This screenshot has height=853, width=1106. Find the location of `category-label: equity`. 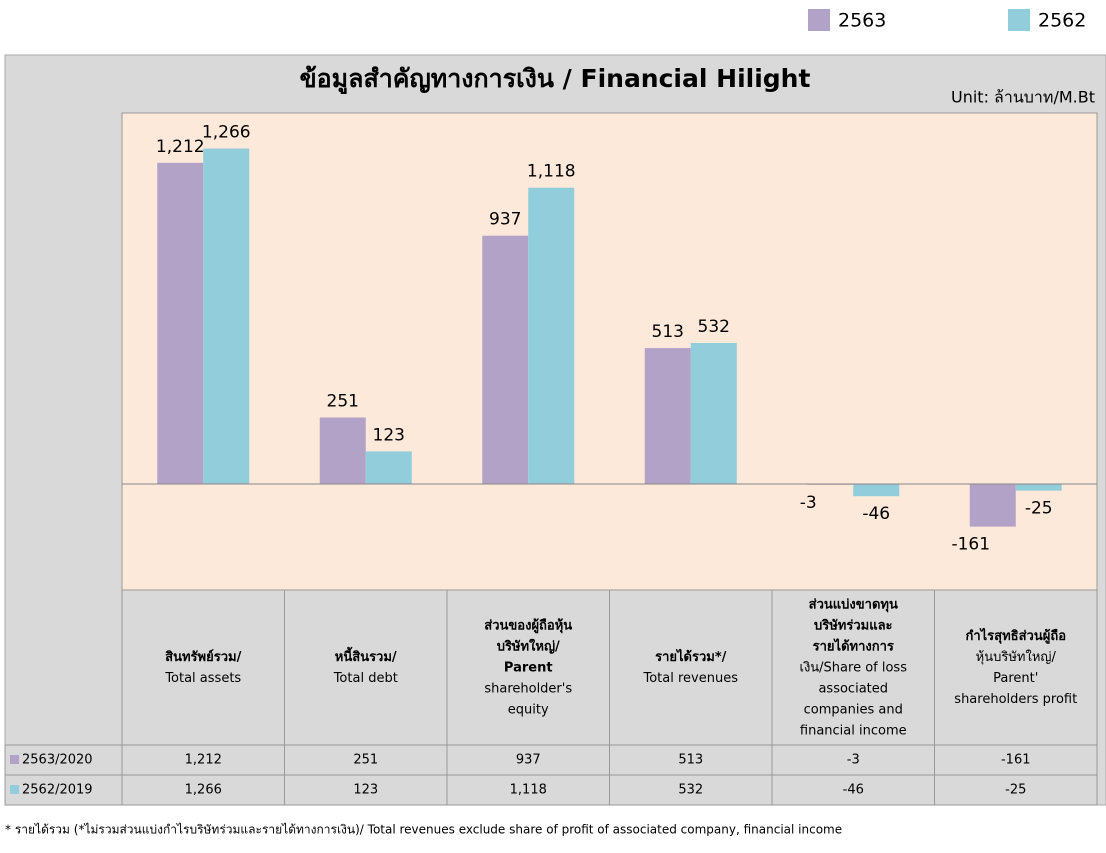

category-label: equity is located at coordinates (528, 710).